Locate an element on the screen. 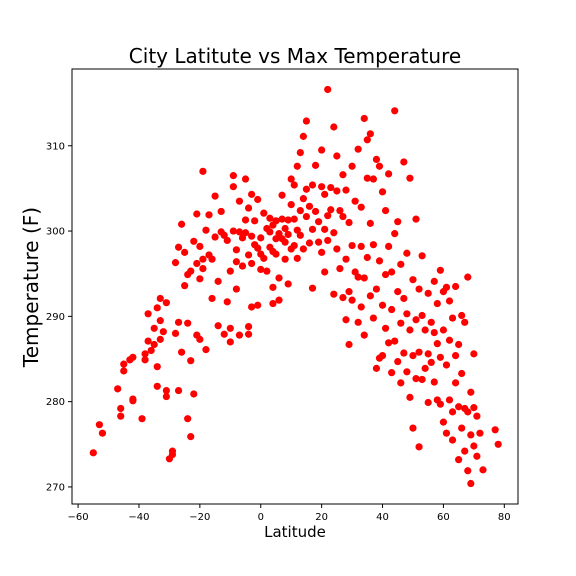 The height and width of the screenshot is (576, 576). x-tick-label: 0 is located at coordinates (261, 517).